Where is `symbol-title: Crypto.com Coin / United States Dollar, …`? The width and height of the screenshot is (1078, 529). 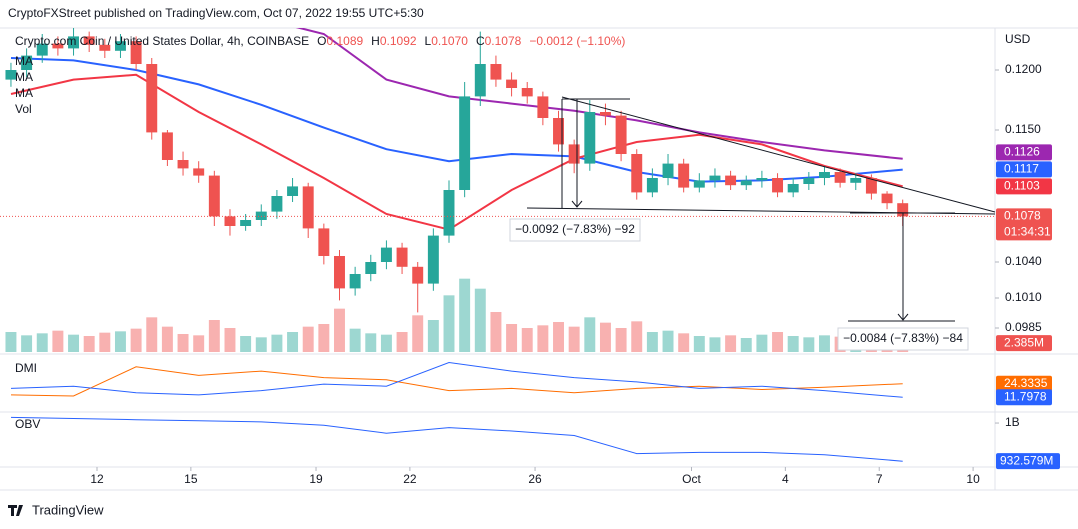 symbol-title: Crypto.com Coin / United States Dollar, … is located at coordinates (162, 41).